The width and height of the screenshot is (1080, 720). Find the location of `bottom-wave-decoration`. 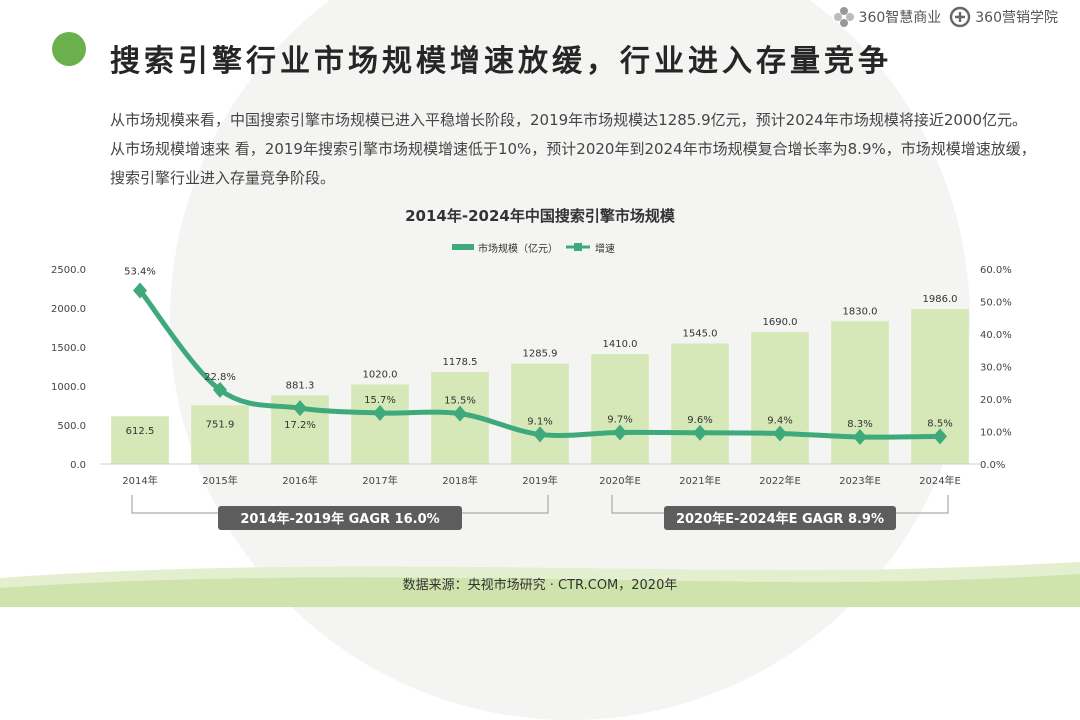

bottom-wave-decoration is located at coordinates (540, 584).